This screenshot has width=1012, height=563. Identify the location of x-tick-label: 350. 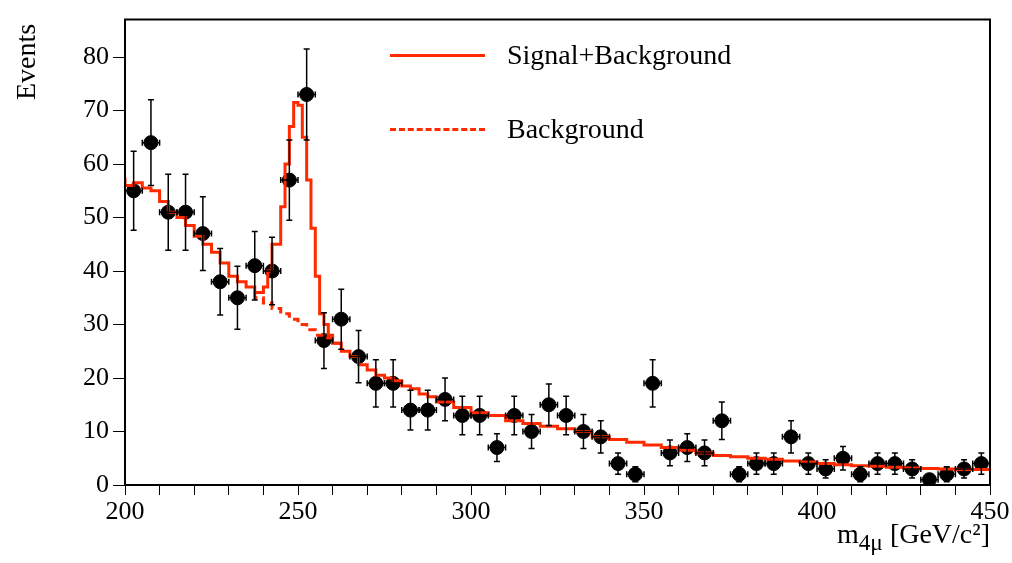
(644, 511).